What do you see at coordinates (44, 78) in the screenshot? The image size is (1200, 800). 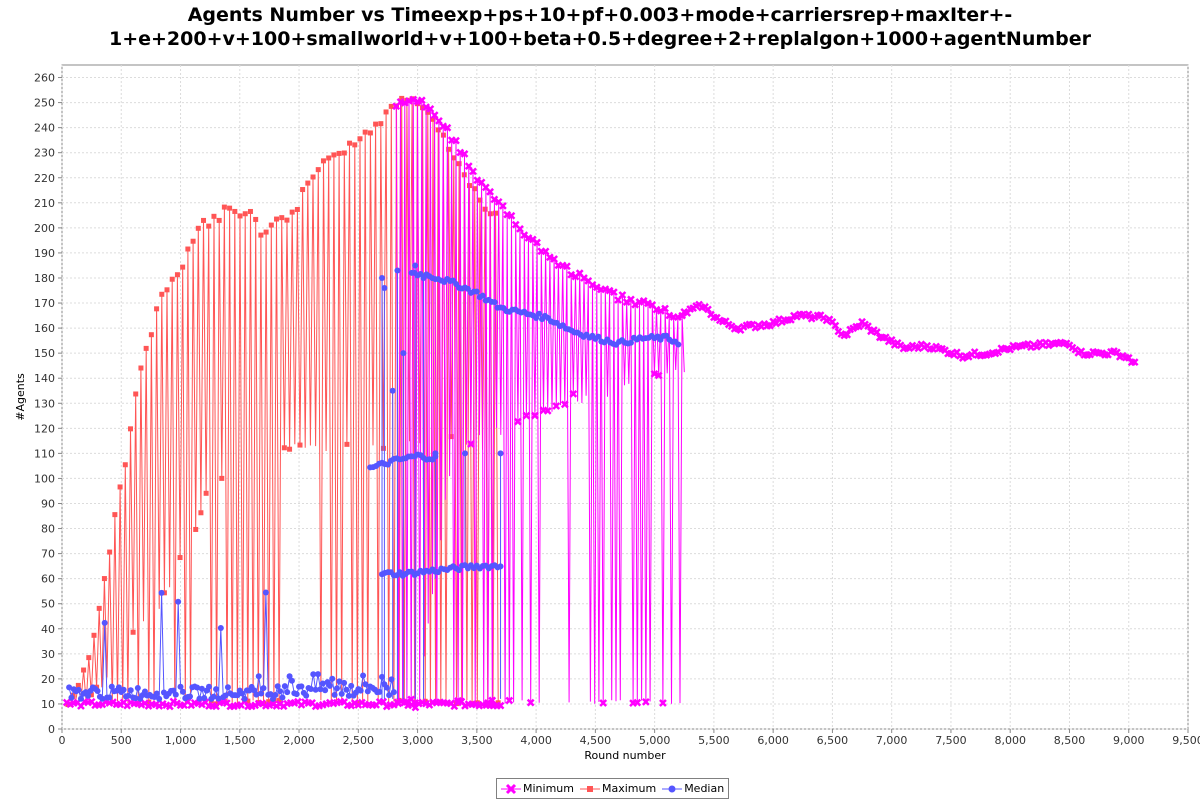 I see `y-tick-label: 260` at bounding box center [44, 78].